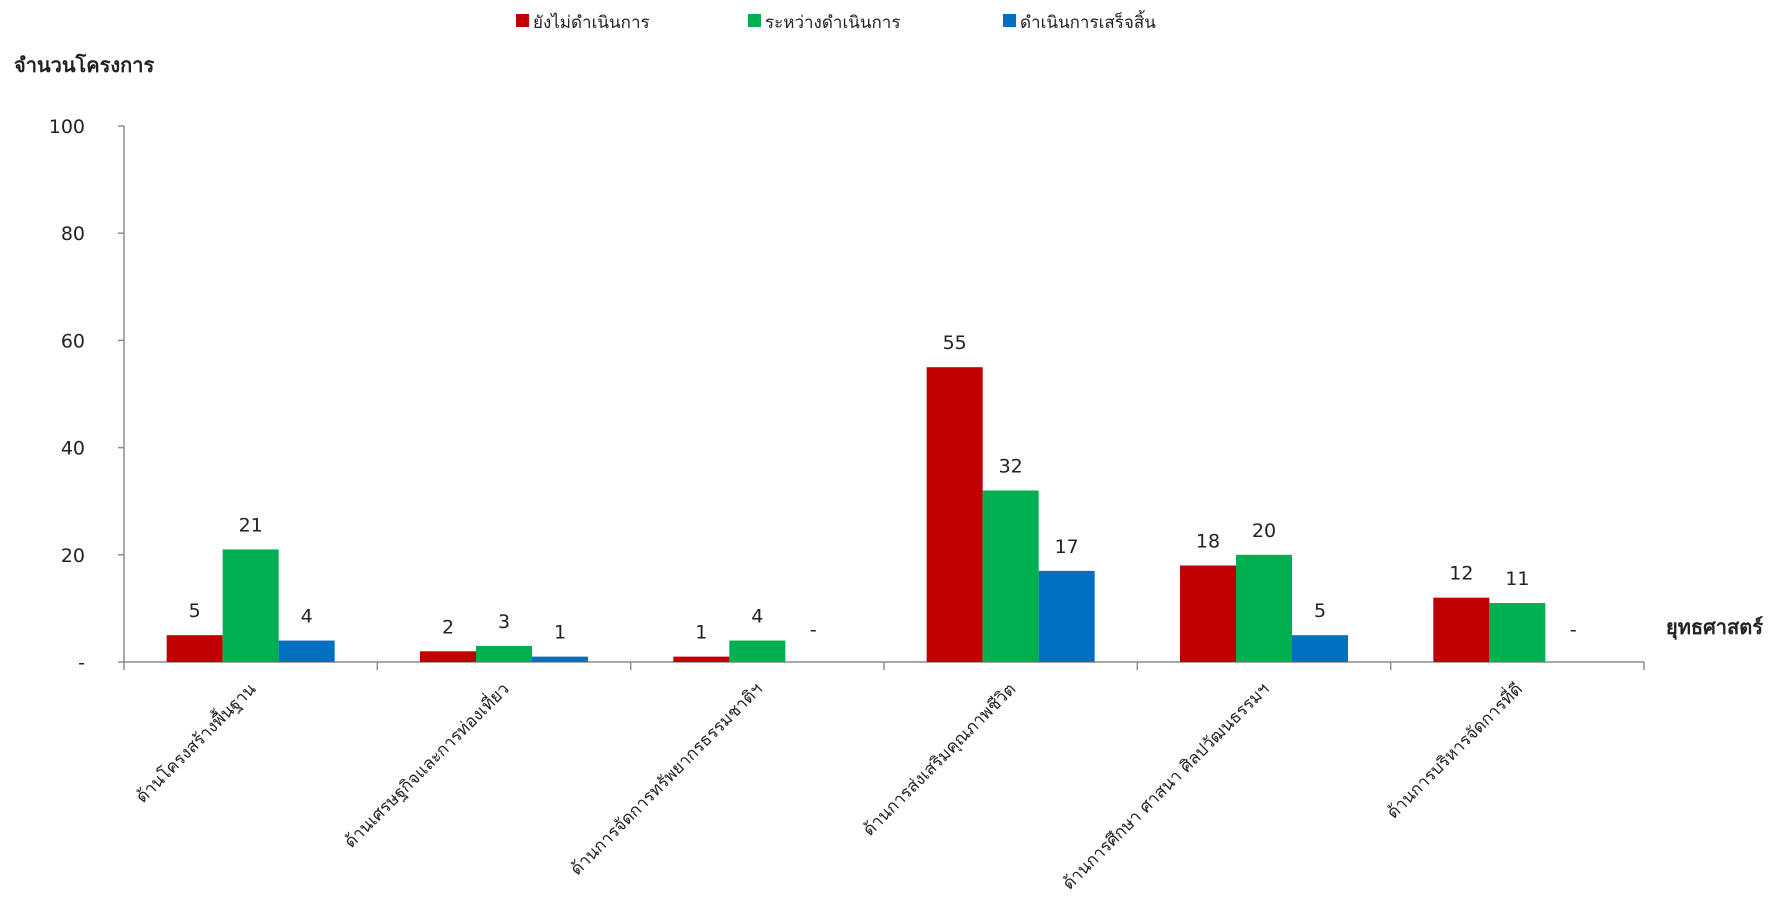 This screenshot has width=1782, height=914. What do you see at coordinates (832, 23) in the screenshot?
I see `legend-label-2: ระหว่างดำเนินการ` at bounding box center [832, 23].